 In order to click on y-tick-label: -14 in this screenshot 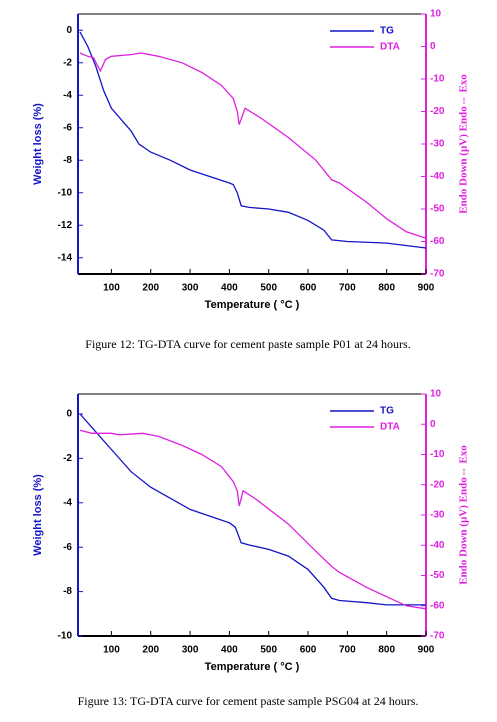, I will do `click(65, 257)`.